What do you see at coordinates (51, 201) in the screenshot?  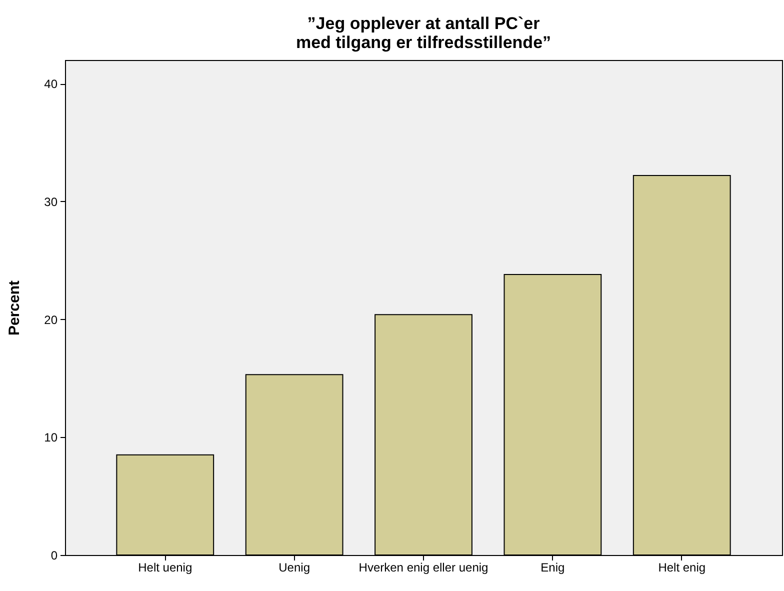 I see `y-tick-label: 30` at bounding box center [51, 201].